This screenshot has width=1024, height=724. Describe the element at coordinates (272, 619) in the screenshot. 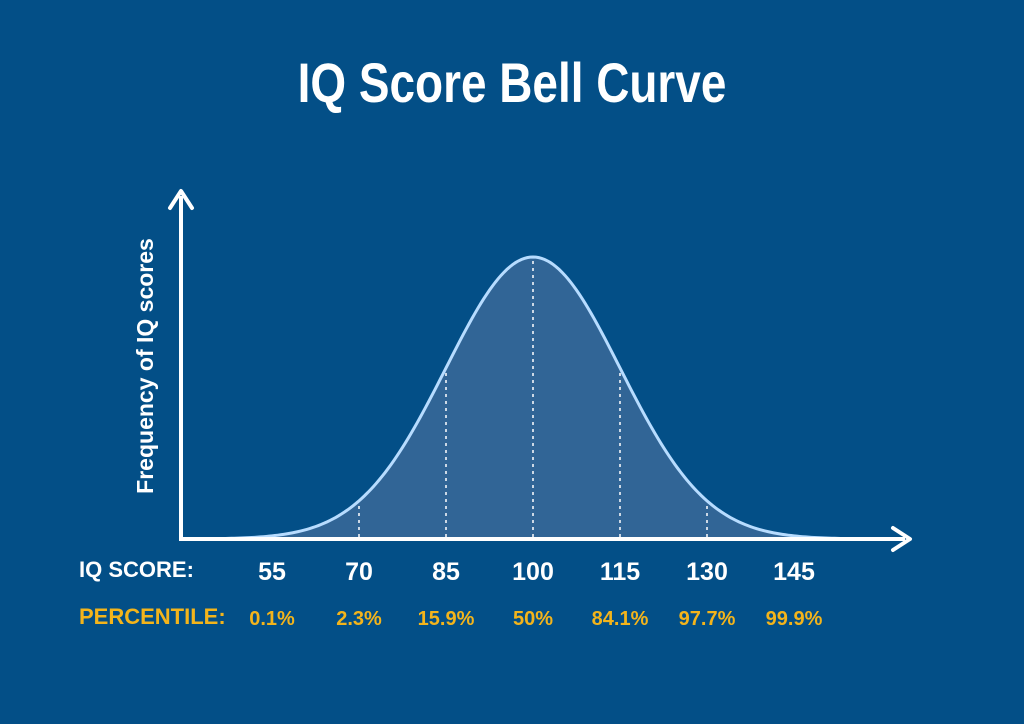

I see `percentile-label-55: 0.1%` at that location.